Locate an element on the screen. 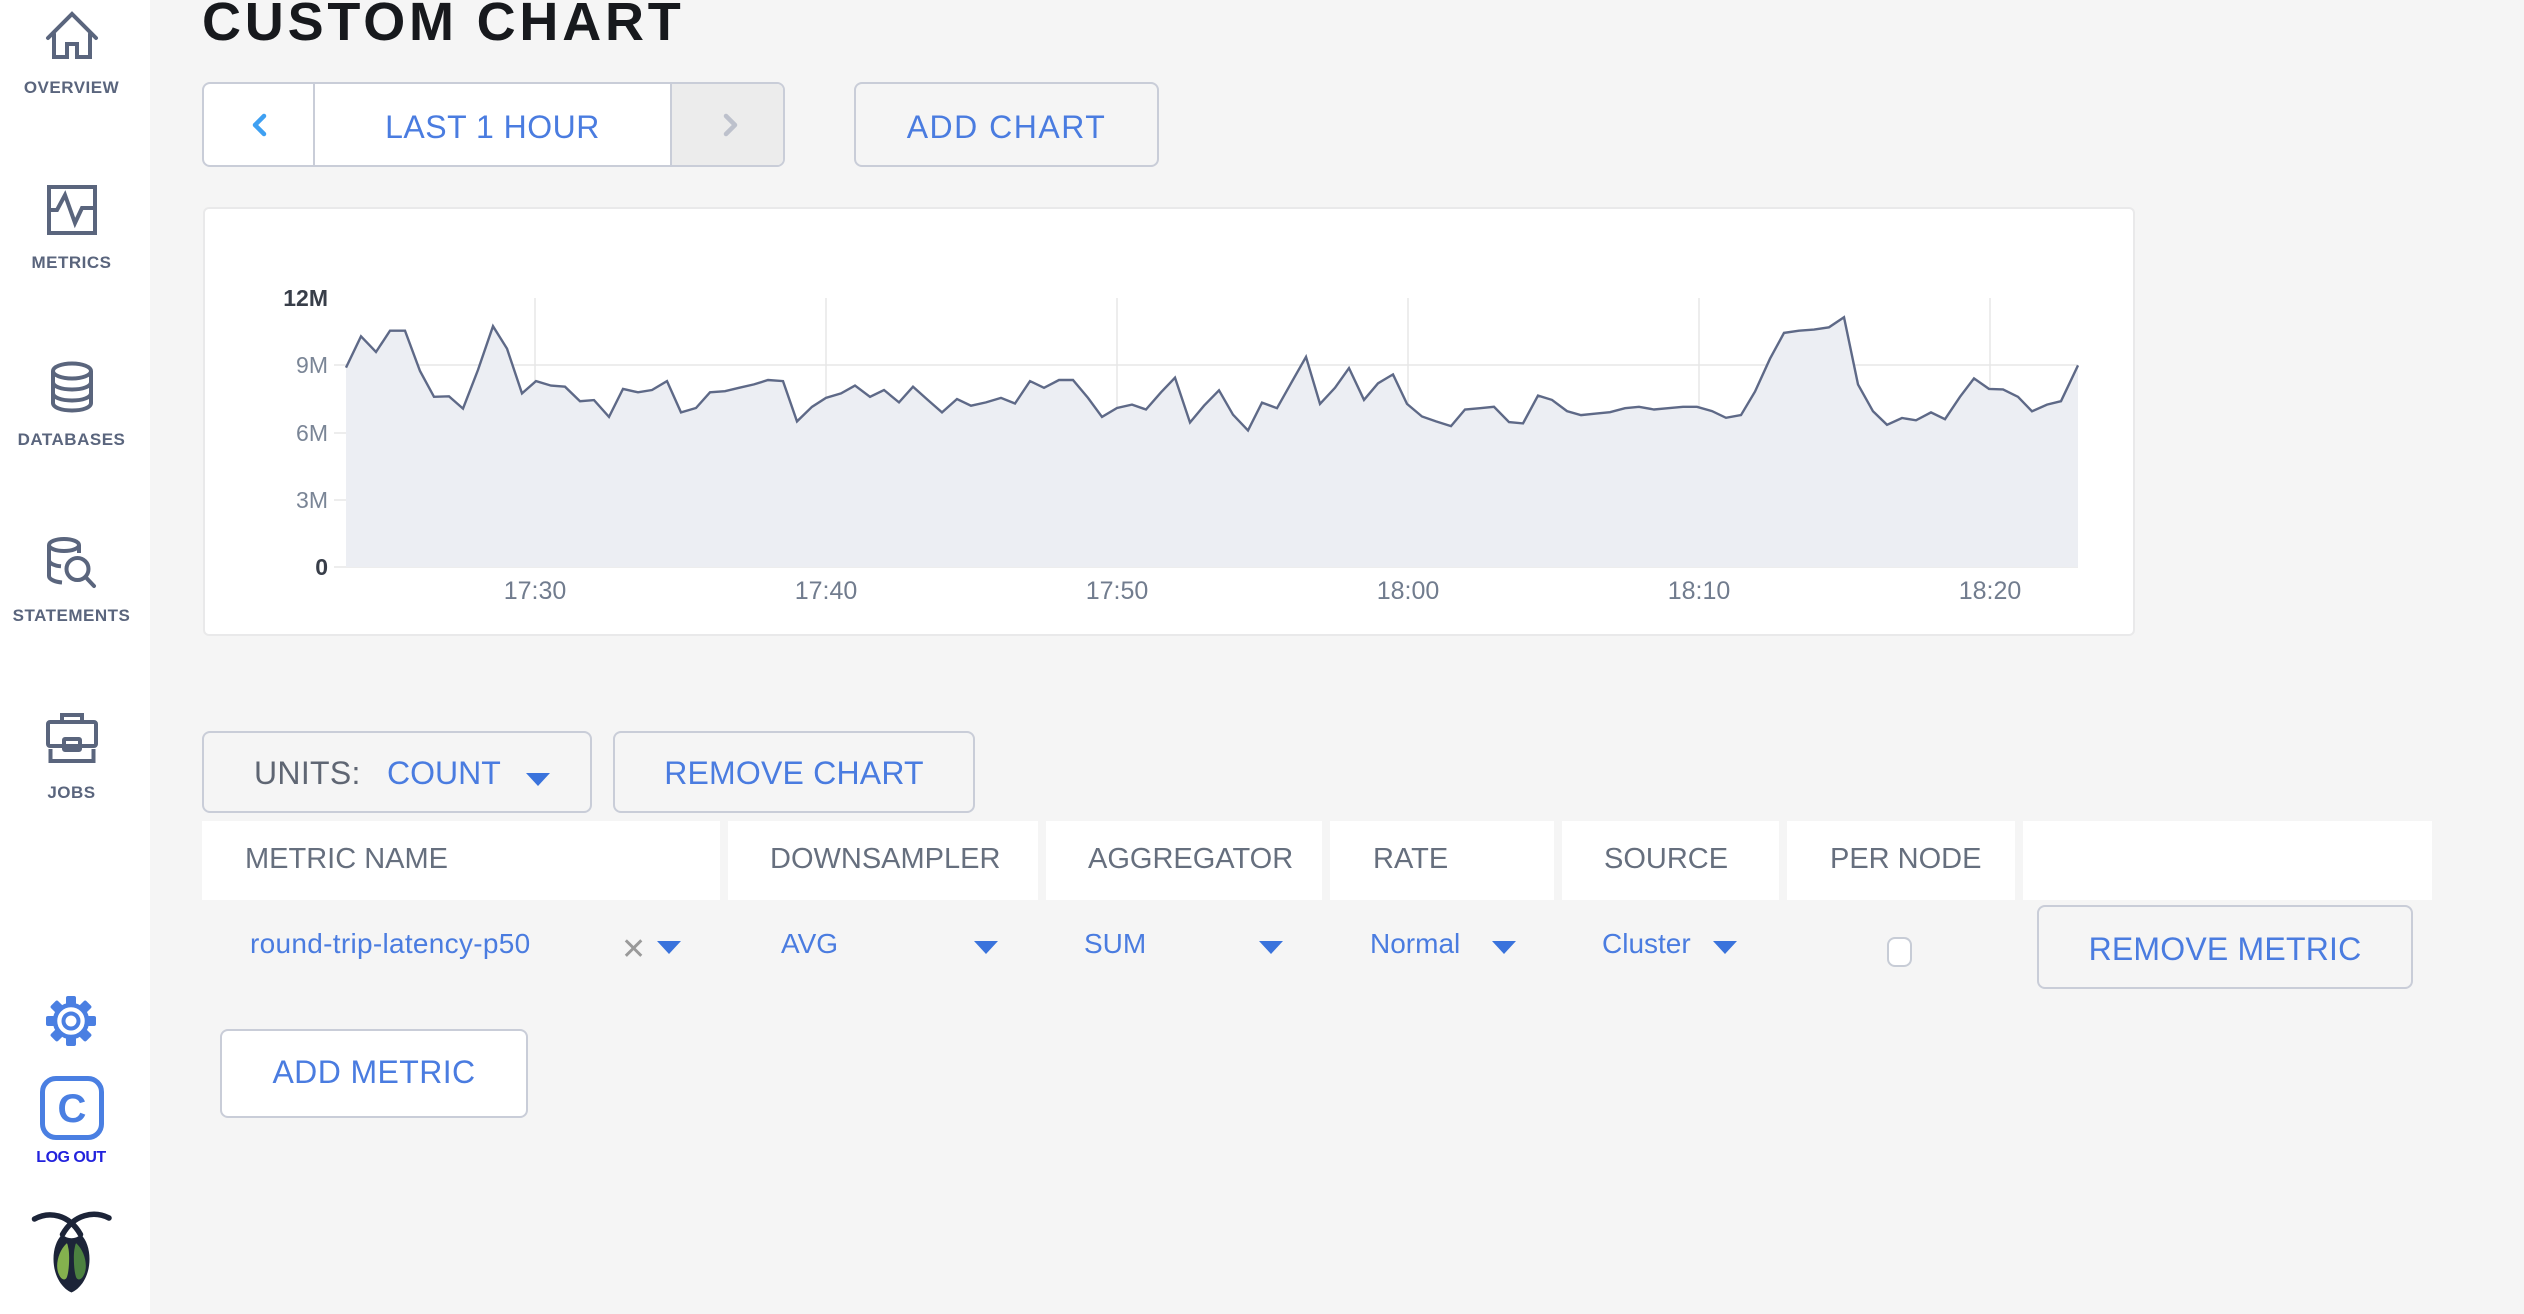 This screenshot has width=2524, height=1314. svg-text: 18:10 is located at coordinates (1699, 591).